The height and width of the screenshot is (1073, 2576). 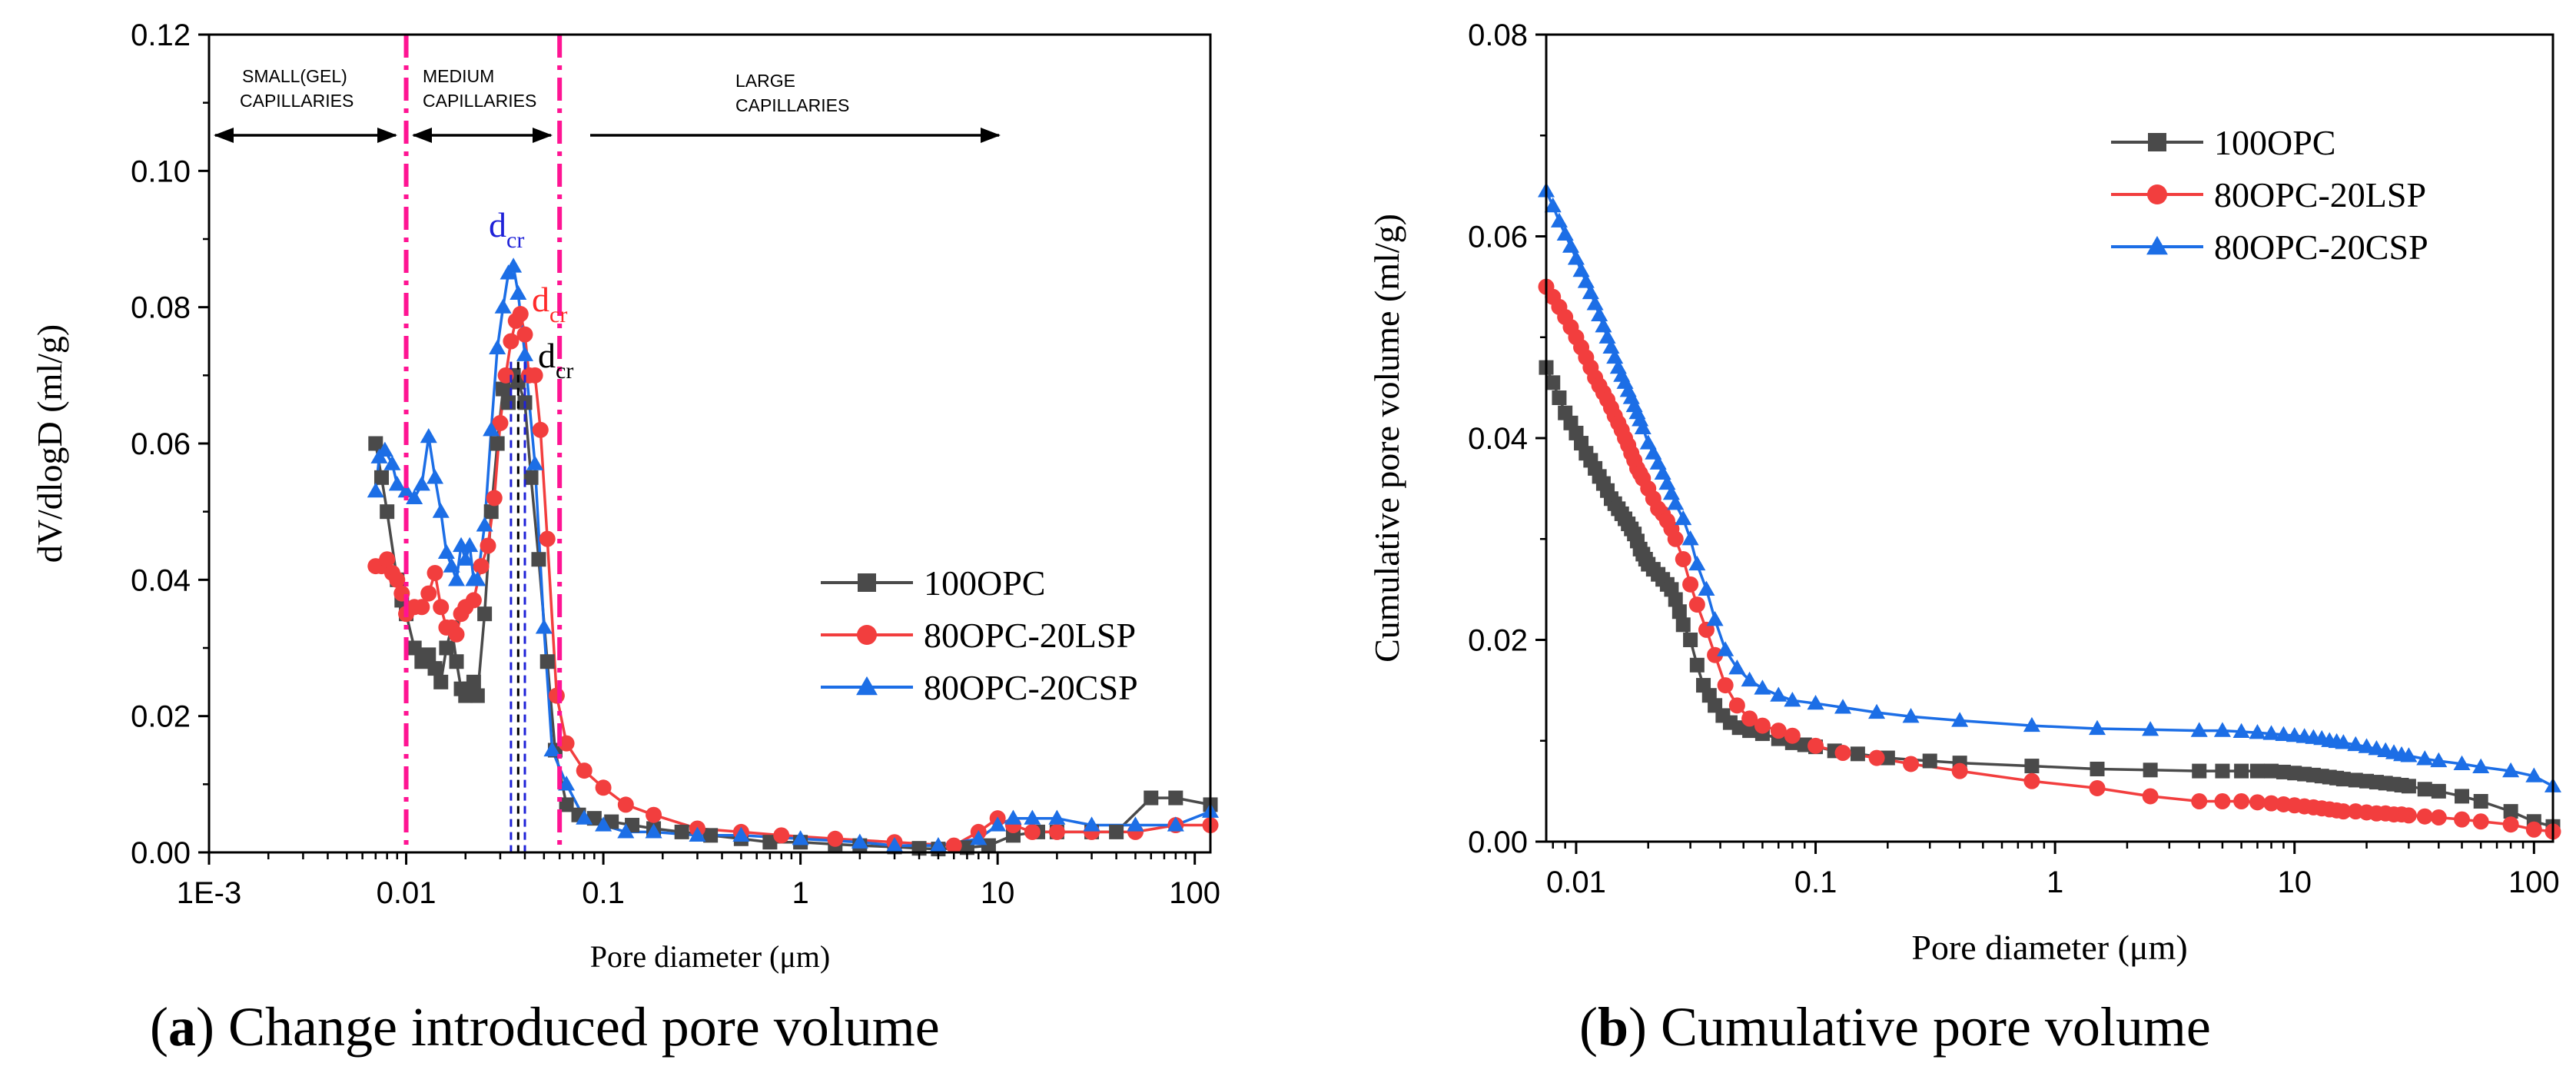 I want to click on chart-b-xlabel: Pore diameter (μm), so click(x=2049, y=947).